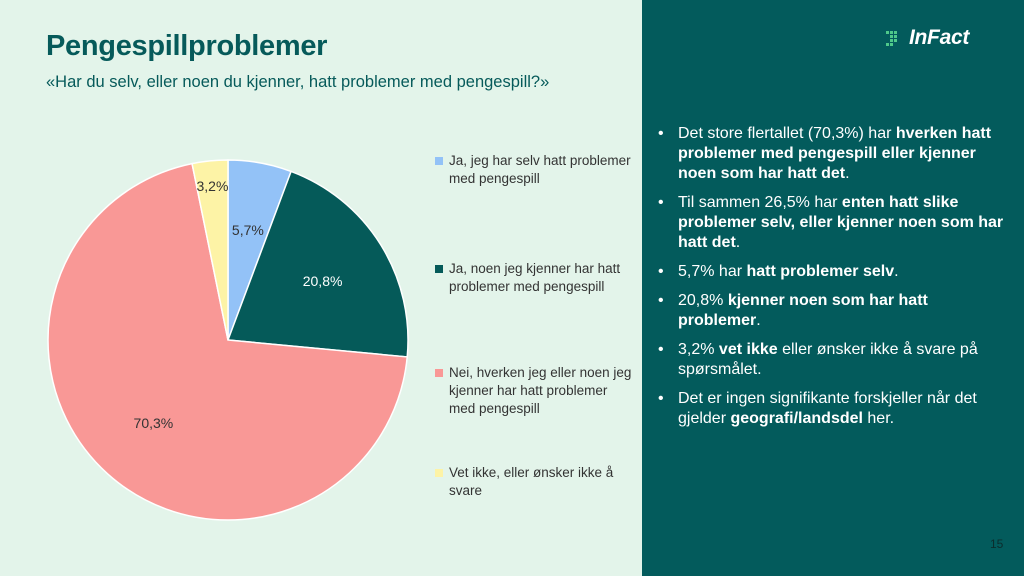  Describe the element at coordinates (248, 230) in the screenshot. I see `pie-slice-label: 5,7%` at that location.